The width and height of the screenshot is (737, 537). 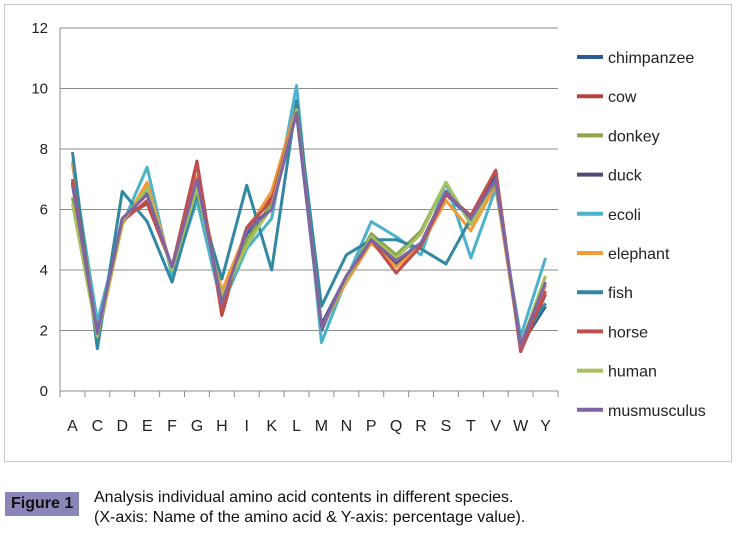 I want to click on x-tick-label: W, so click(x=521, y=426).